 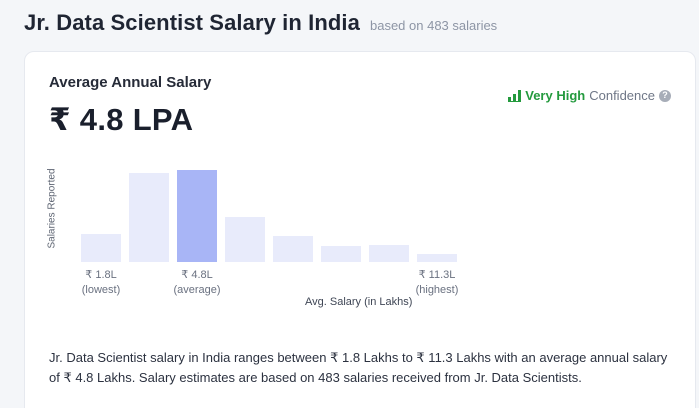 I want to click on chart-y-axis-label: Salaries Reported, so click(x=52, y=208).